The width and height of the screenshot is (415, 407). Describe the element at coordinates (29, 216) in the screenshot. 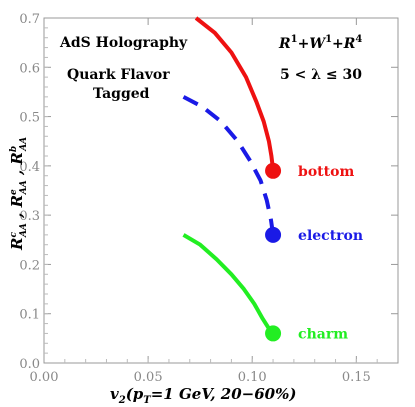

I see `y-tick-label: 0.3` at that location.